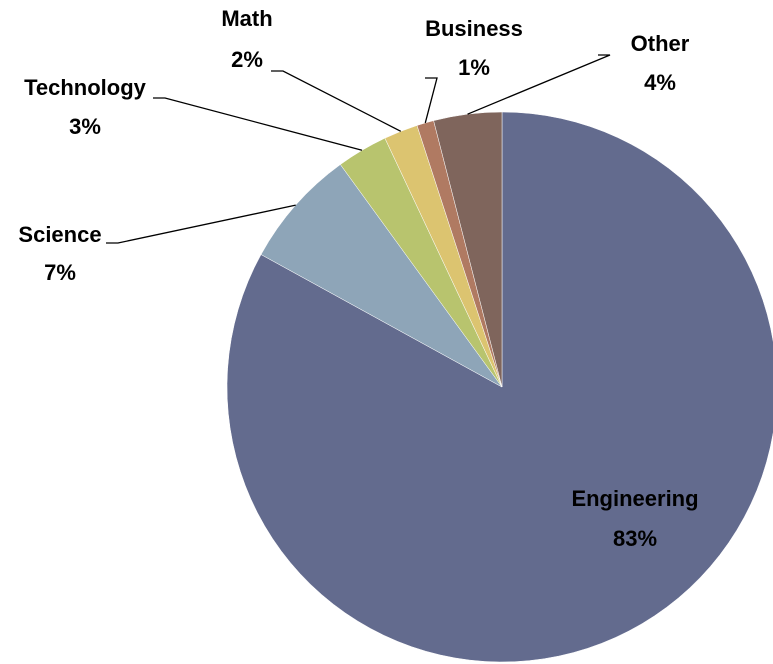 Image resolution: width=773 pixels, height=664 pixels. What do you see at coordinates (660, 82) in the screenshot?
I see `slice-value-label: 4%` at bounding box center [660, 82].